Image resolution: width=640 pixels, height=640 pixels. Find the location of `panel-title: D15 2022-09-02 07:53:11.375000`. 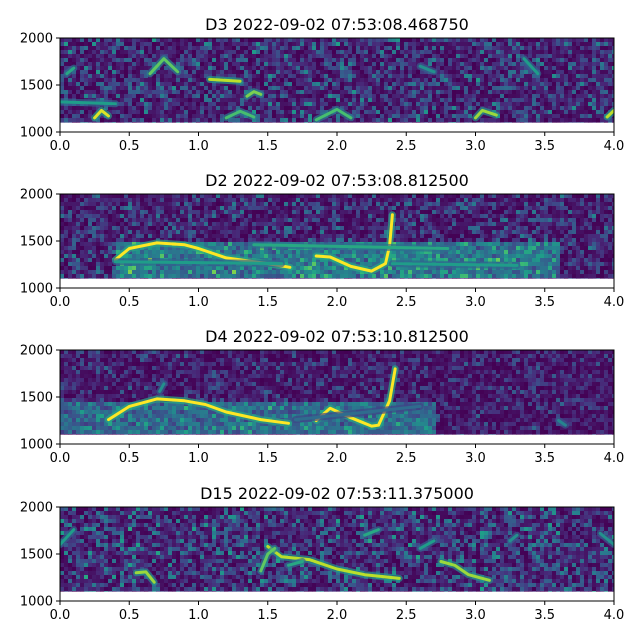

panel-title: D15 2022-09-02 07:53:11.375000 is located at coordinates (337, 493).